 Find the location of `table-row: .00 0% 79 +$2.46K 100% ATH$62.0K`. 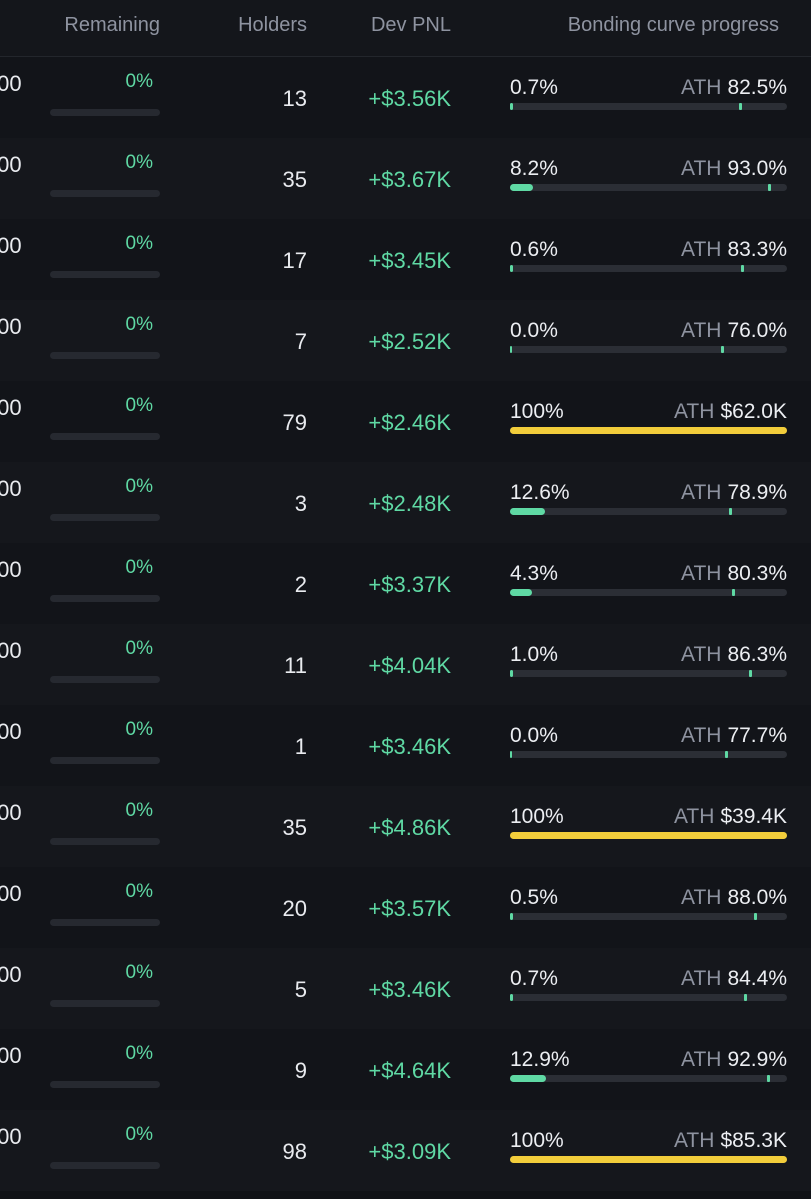

table-row: .00 0% 79 +$2.46K 100% ATH$62.0K is located at coordinates (405, 421).